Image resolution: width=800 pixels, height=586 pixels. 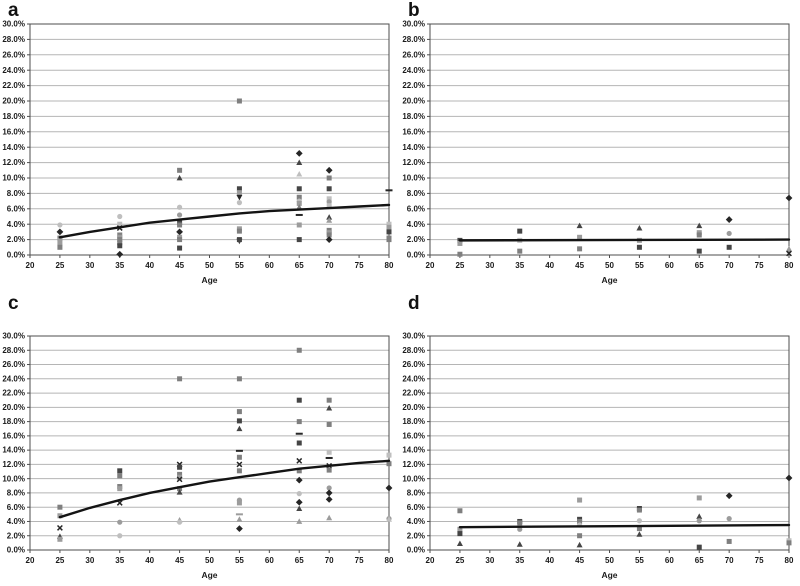 I want to click on panel-c-letter: c, so click(x=13, y=303).